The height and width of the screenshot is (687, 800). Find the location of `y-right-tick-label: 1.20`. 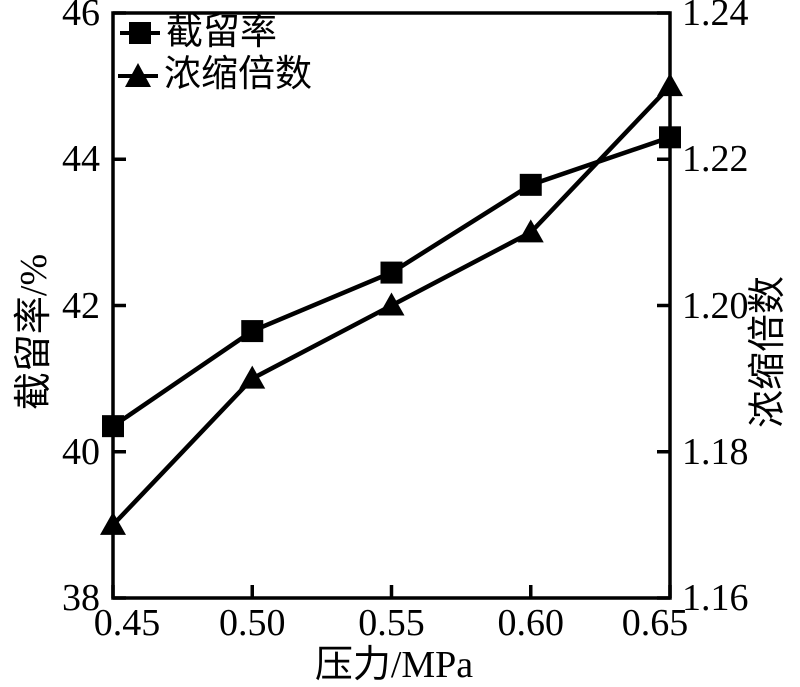

y-right-tick-label: 1.20 is located at coordinates (715, 305).